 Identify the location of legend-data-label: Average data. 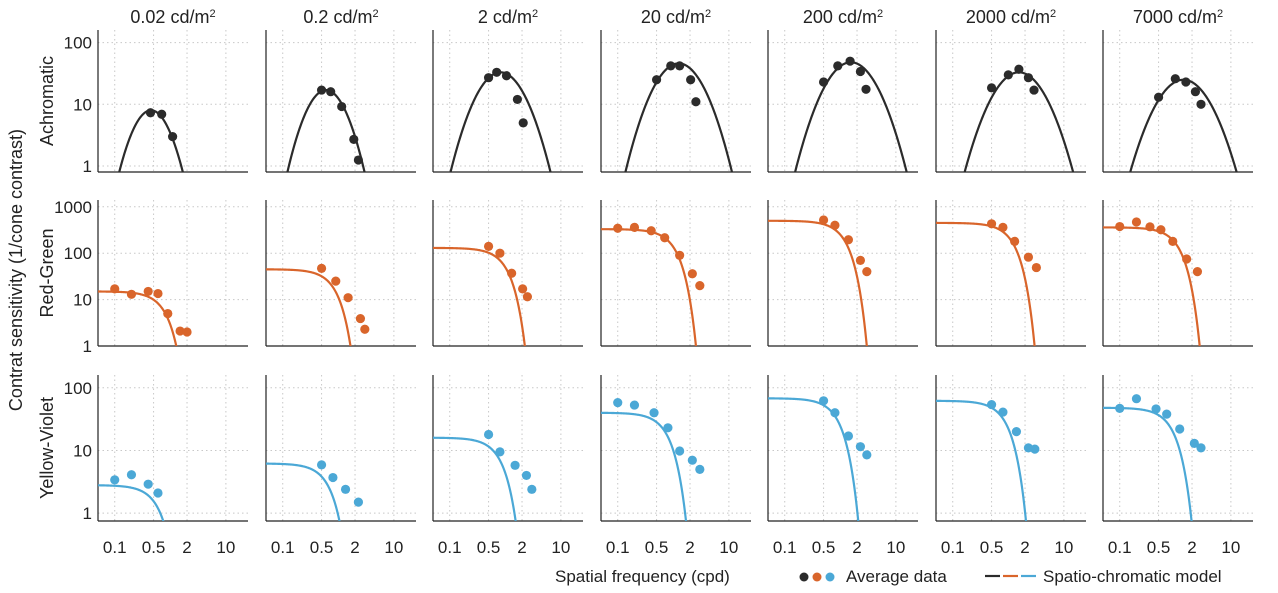
(896, 576).